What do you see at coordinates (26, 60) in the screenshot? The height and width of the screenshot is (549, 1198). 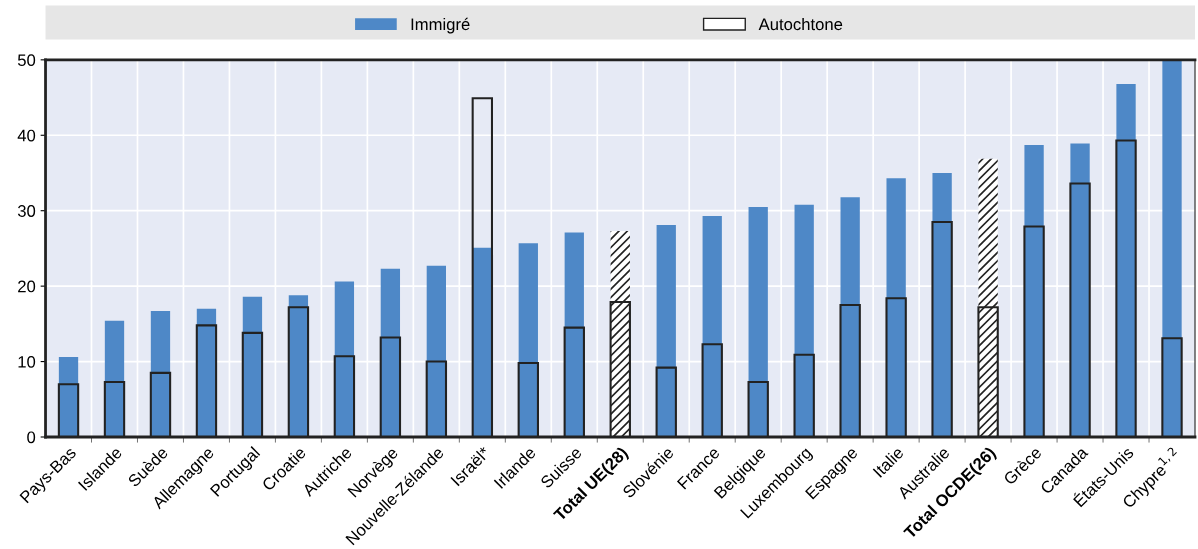 I see `y-tick-label: 50` at bounding box center [26, 60].